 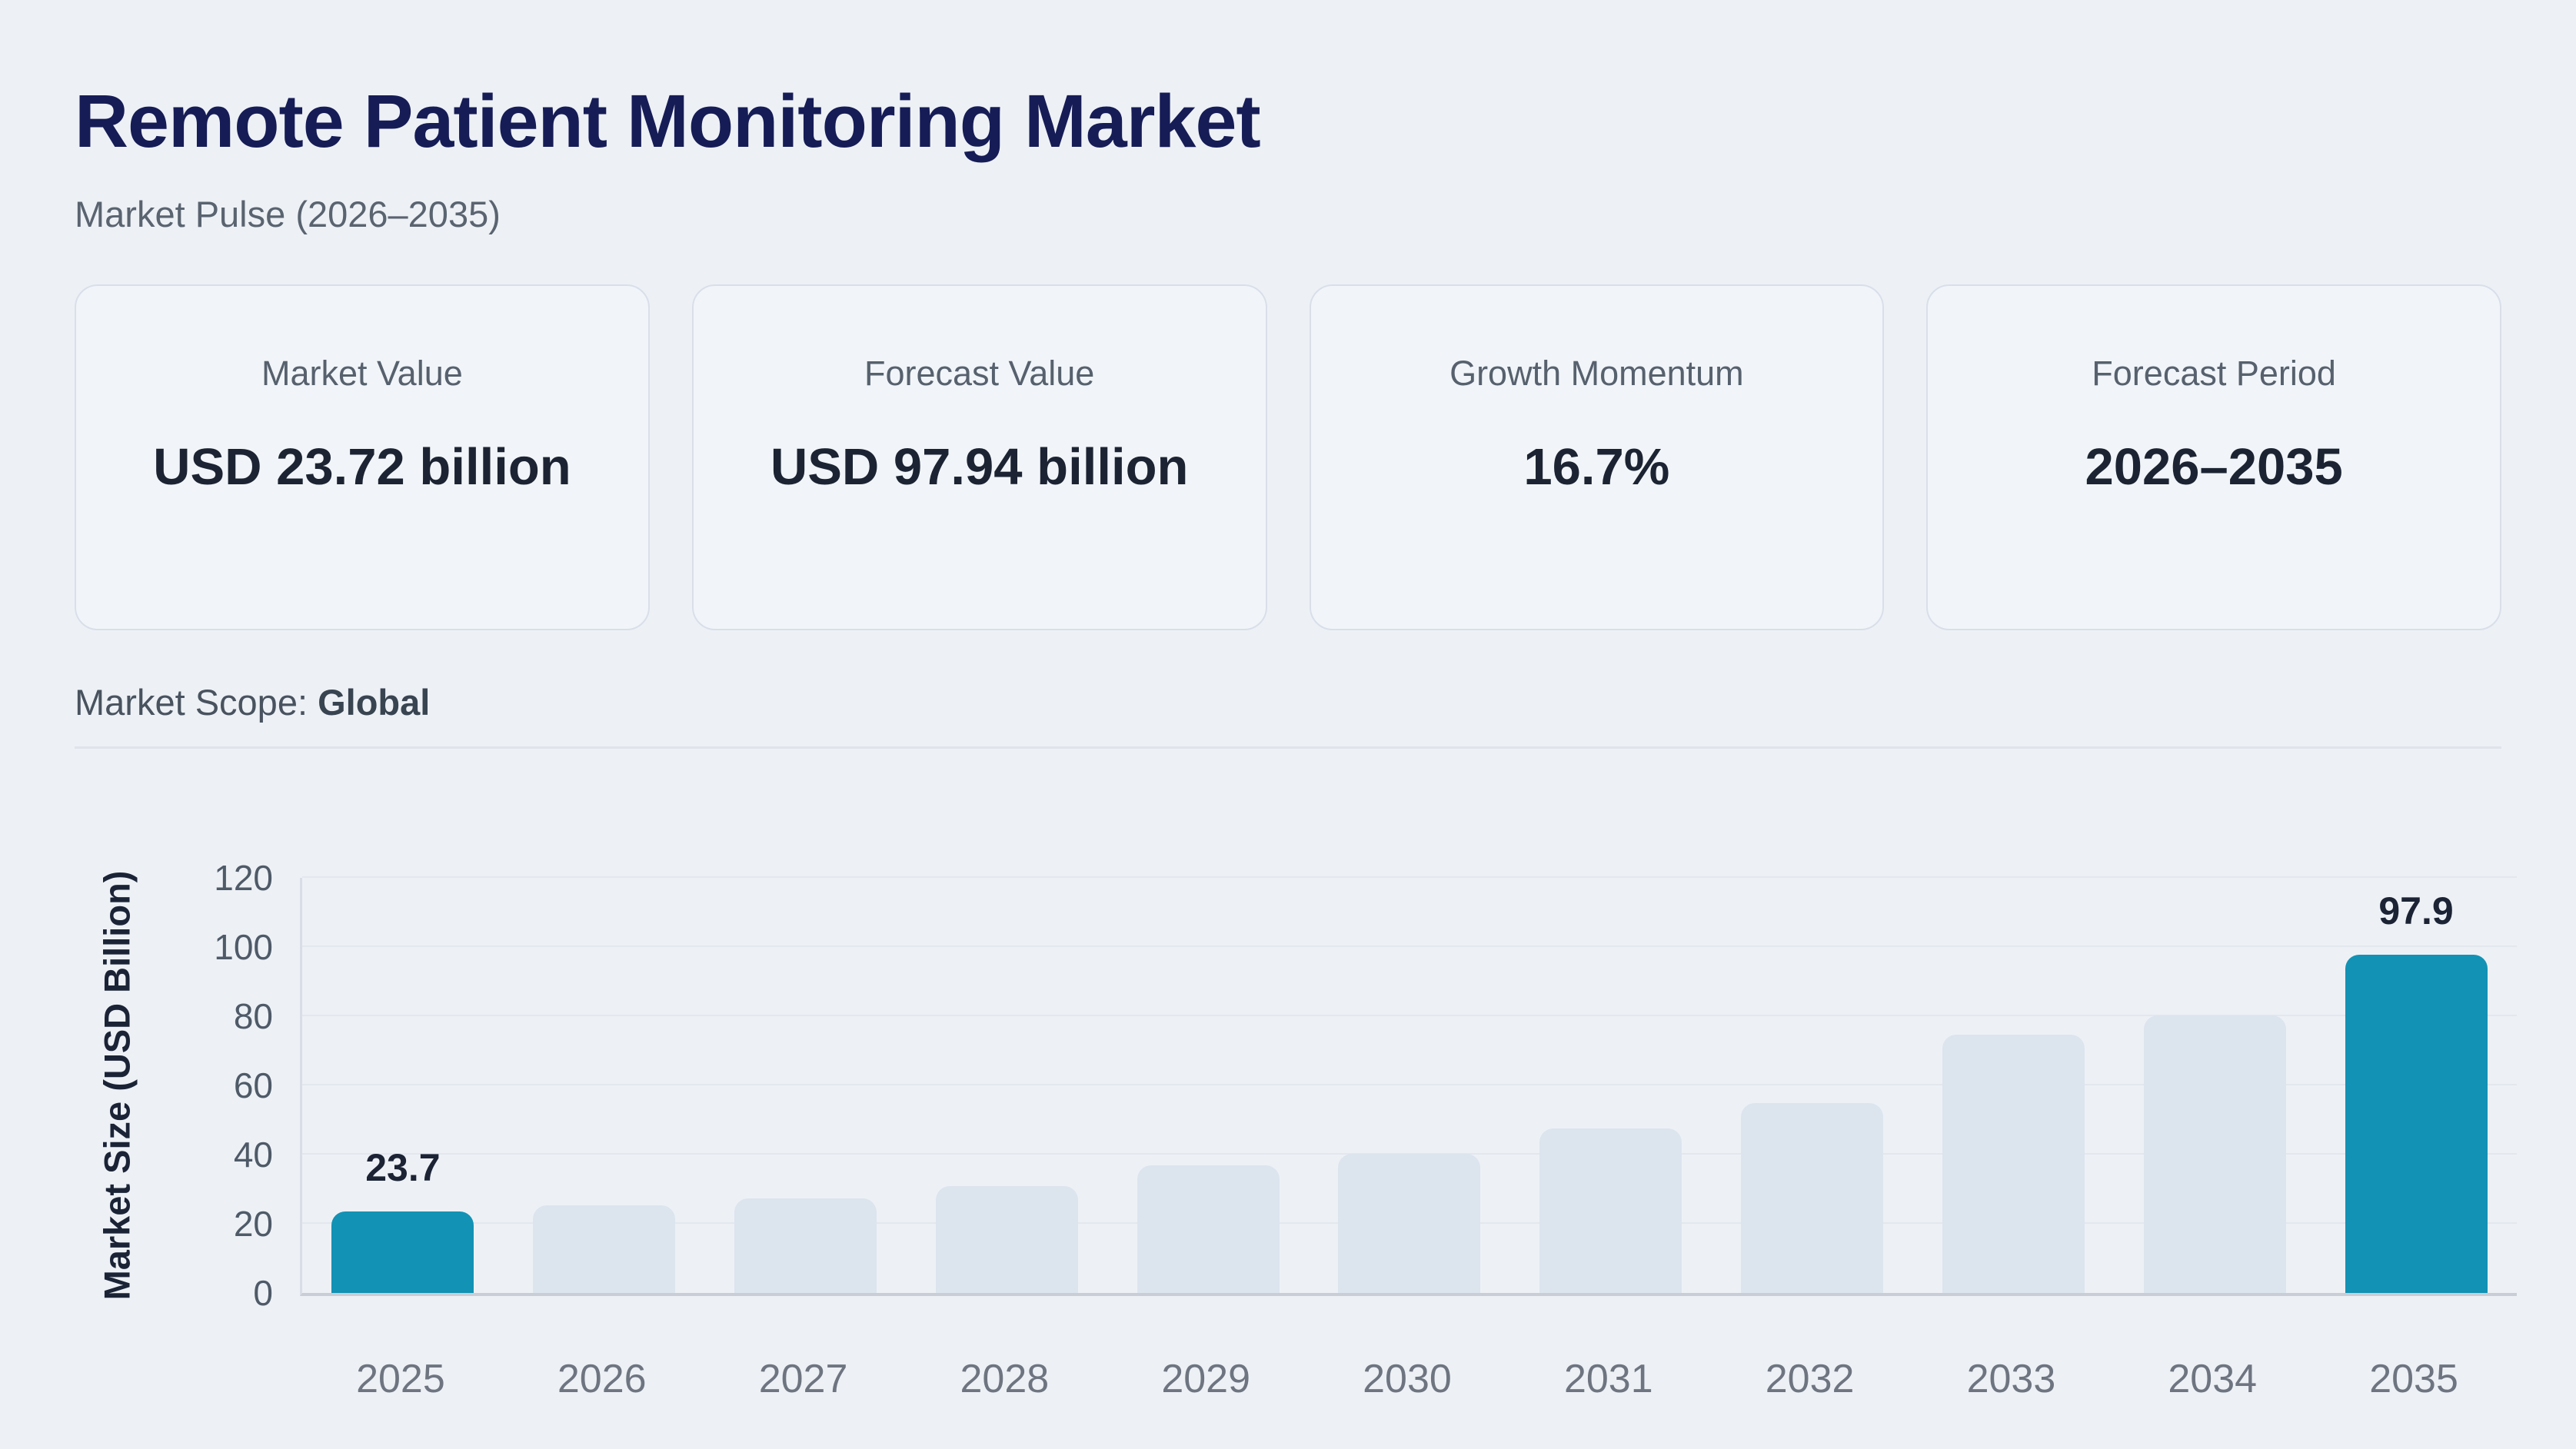 What do you see at coordinates (1812, 1198) in the screenshot?
I see `bar-2032` at bounding box center [1812, 1198].